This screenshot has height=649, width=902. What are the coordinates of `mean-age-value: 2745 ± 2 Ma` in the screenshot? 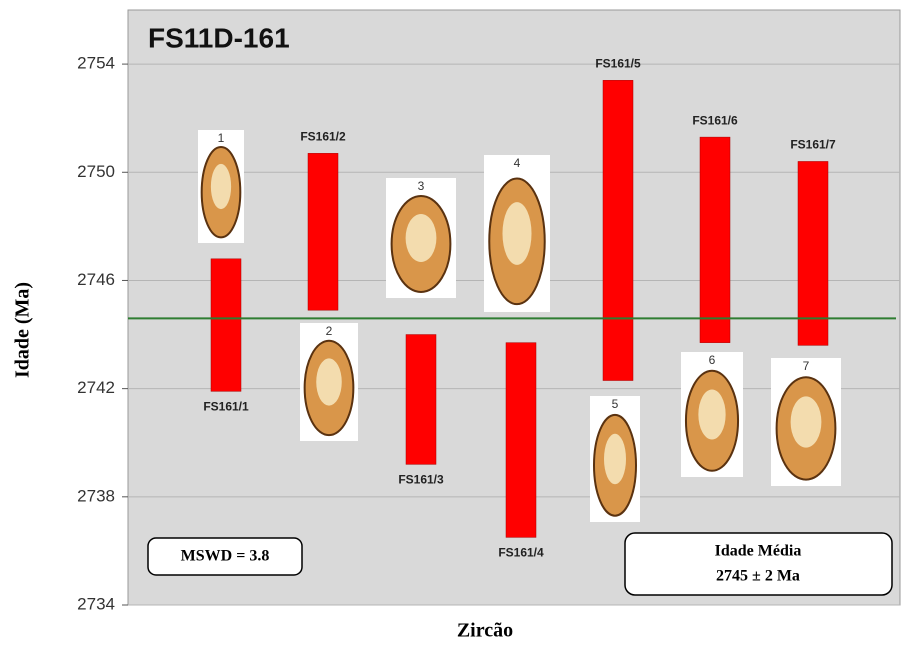 It's located at (758, 576).